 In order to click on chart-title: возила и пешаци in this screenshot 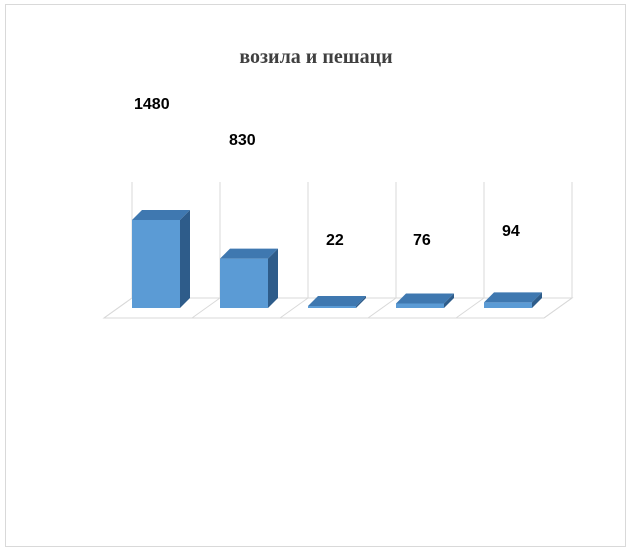, I will do `click(316, 57)`.